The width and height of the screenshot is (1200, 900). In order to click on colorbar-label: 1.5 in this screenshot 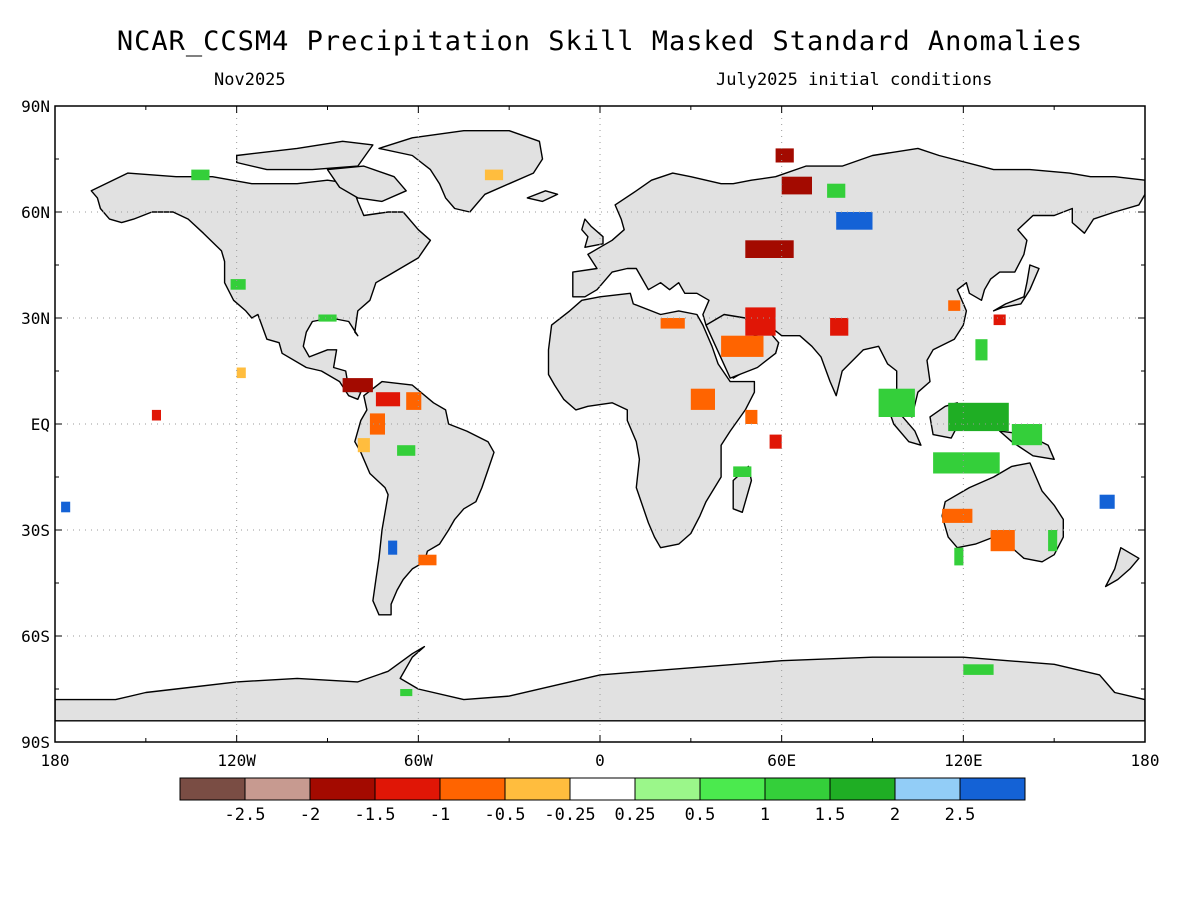, I will do `click(830, 815)`.